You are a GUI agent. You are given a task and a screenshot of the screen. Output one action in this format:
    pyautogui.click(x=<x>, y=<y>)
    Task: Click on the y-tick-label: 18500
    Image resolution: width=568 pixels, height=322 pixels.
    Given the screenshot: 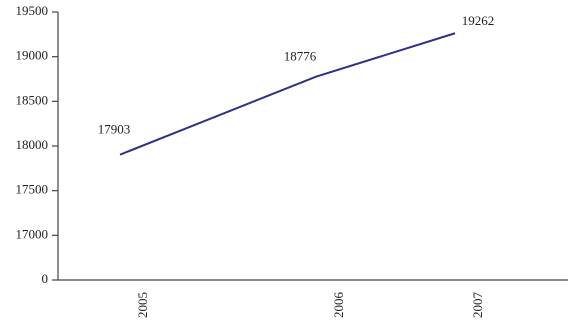 What is the action you would take?
    pyautogui.click(x=32, y=99)
    